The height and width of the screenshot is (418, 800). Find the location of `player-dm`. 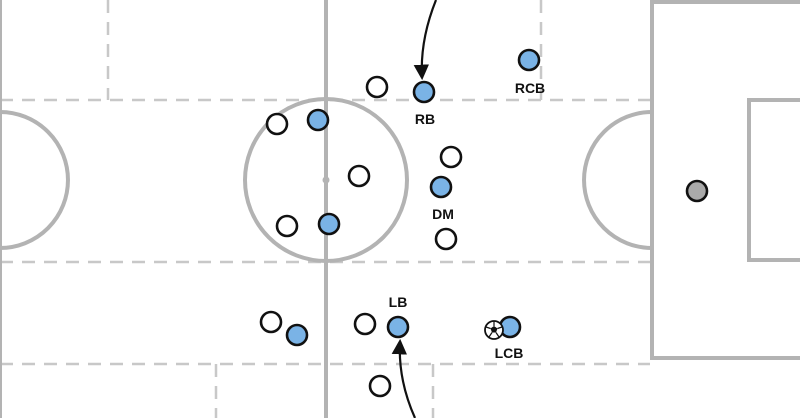

player-dm is located at coordinates (441, 187).